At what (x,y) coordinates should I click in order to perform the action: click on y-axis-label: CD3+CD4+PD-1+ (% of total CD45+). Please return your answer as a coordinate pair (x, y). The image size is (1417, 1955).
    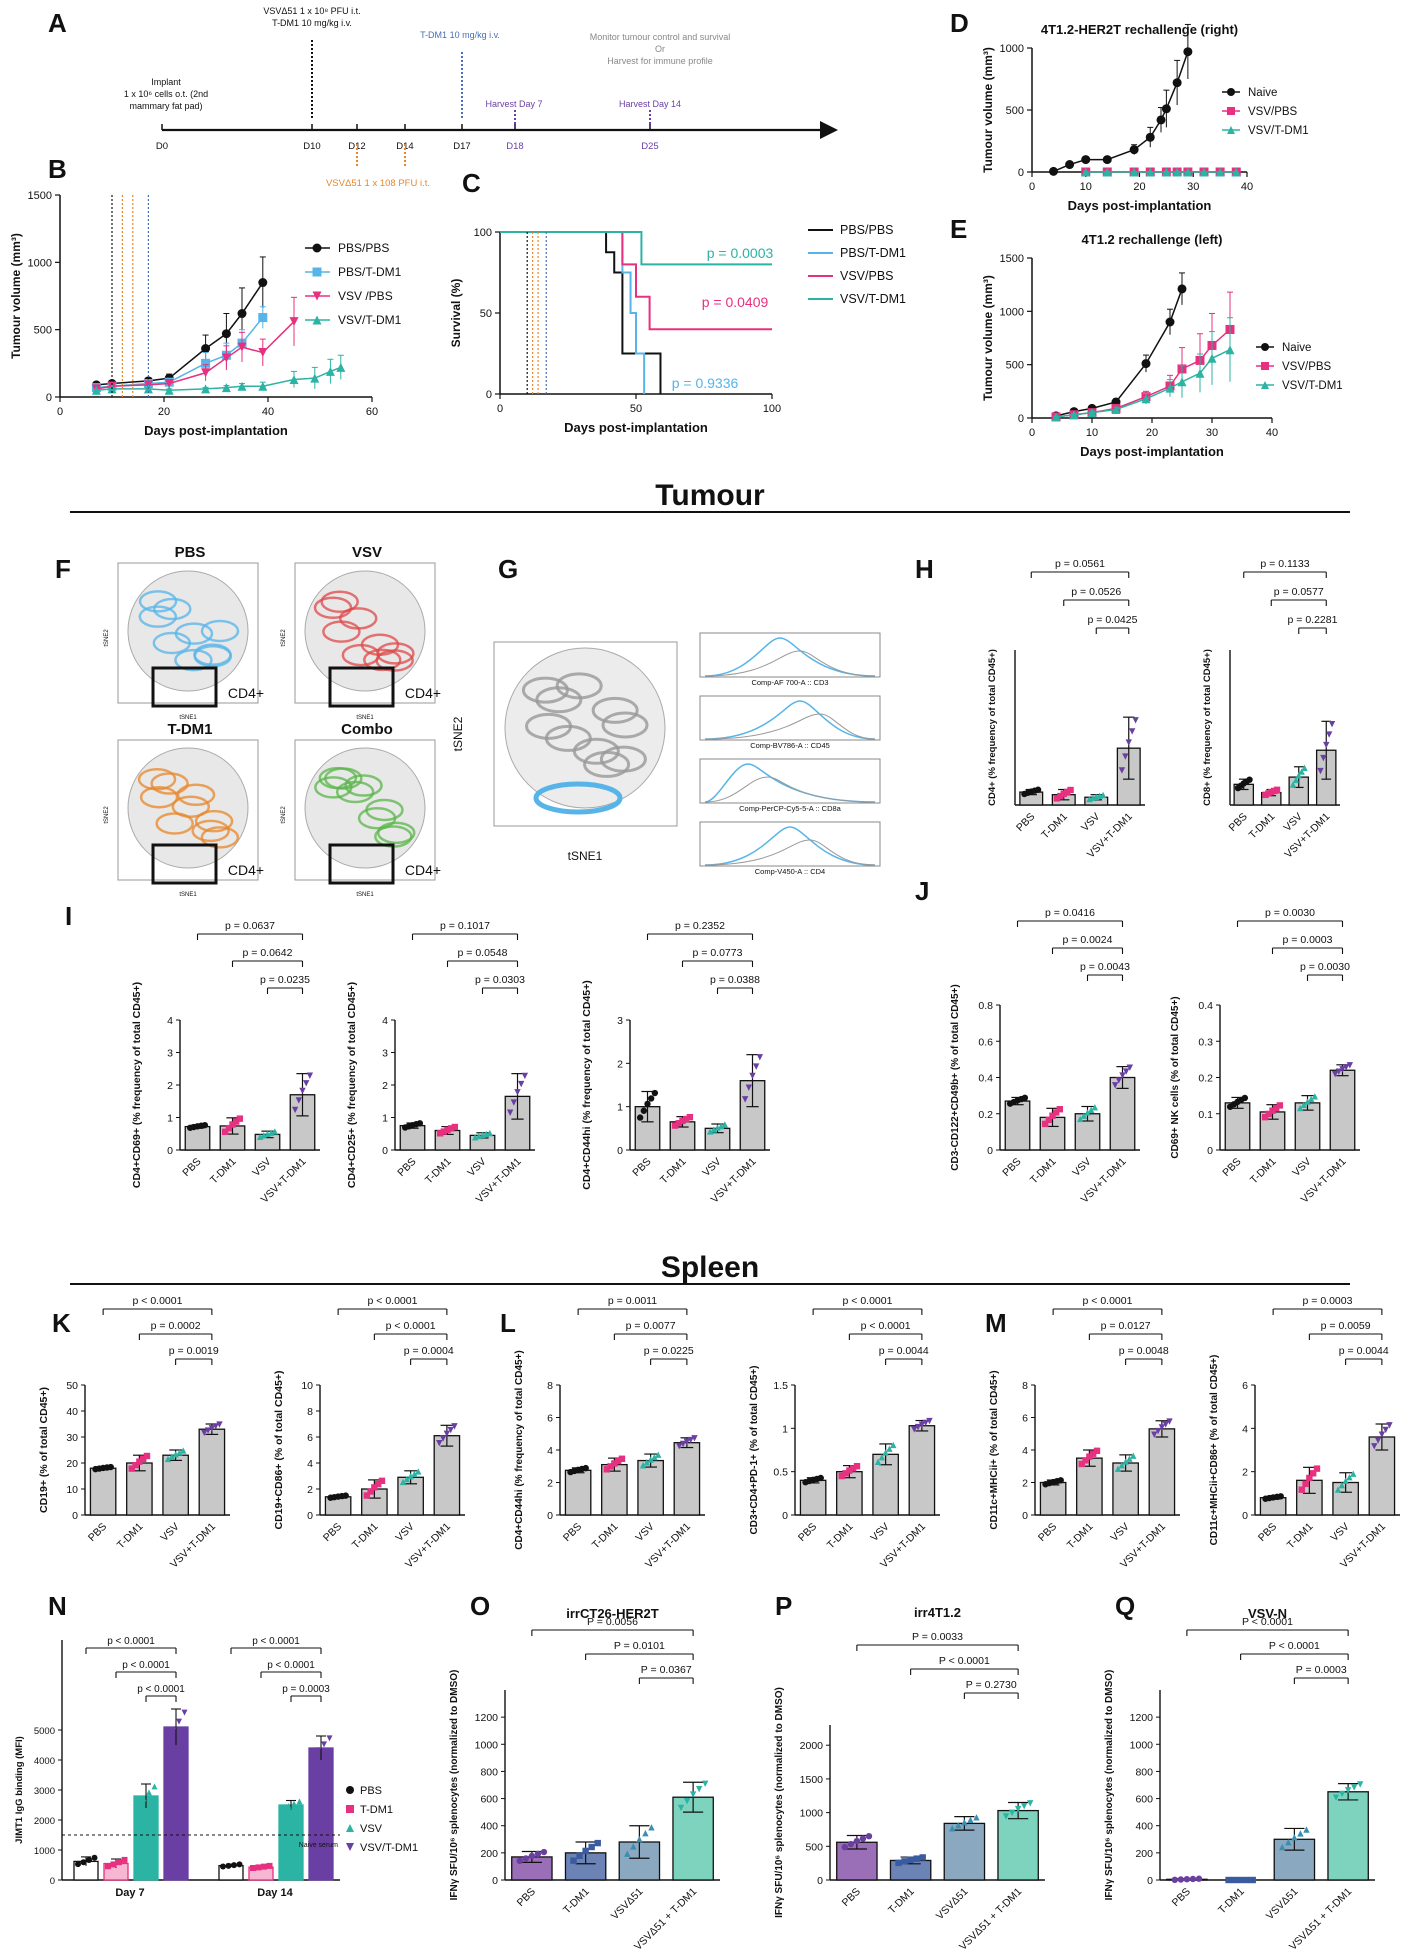
    Looking at the image, I should click on (754, 1450).